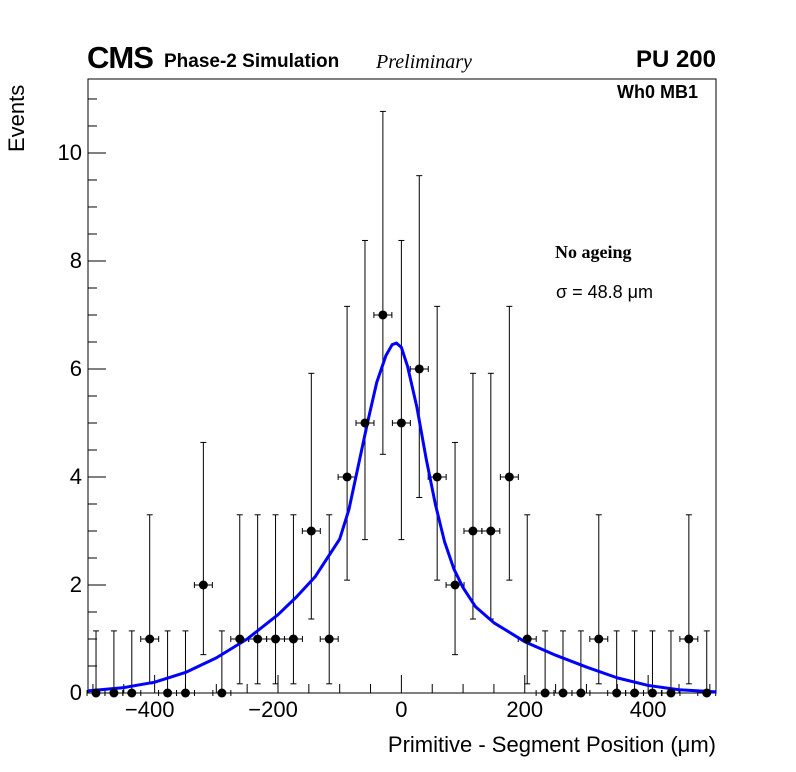  I want to click on x-tick-label: 0, so click(401, 709).